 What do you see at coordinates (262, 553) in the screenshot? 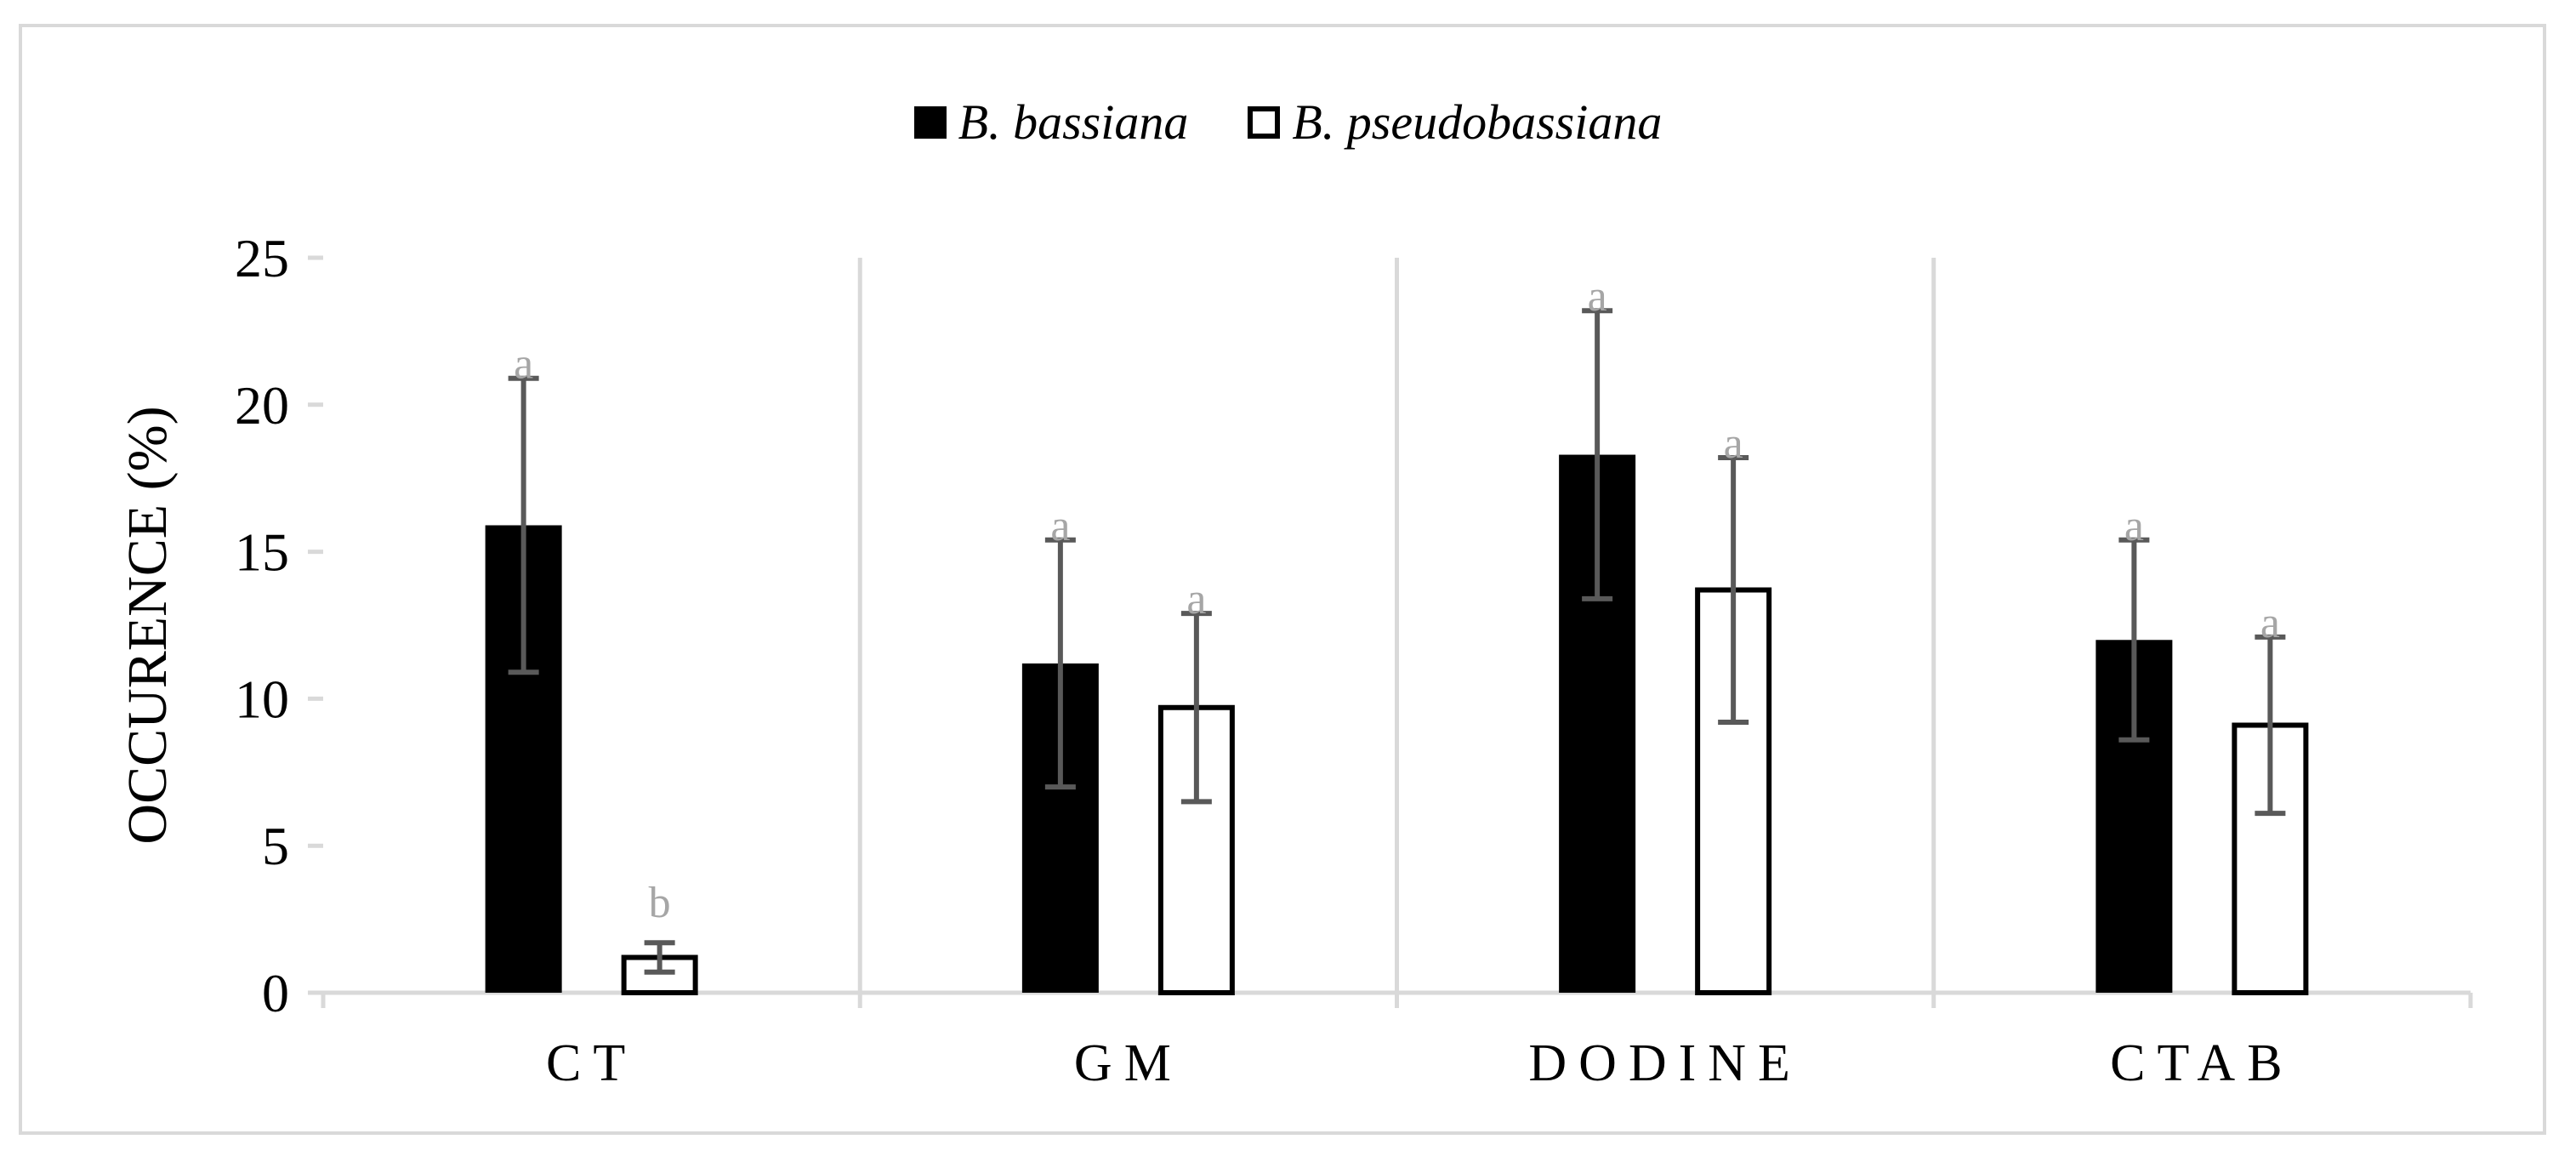
I see `y-tick-label: 15` at bounding box center [262, 553].